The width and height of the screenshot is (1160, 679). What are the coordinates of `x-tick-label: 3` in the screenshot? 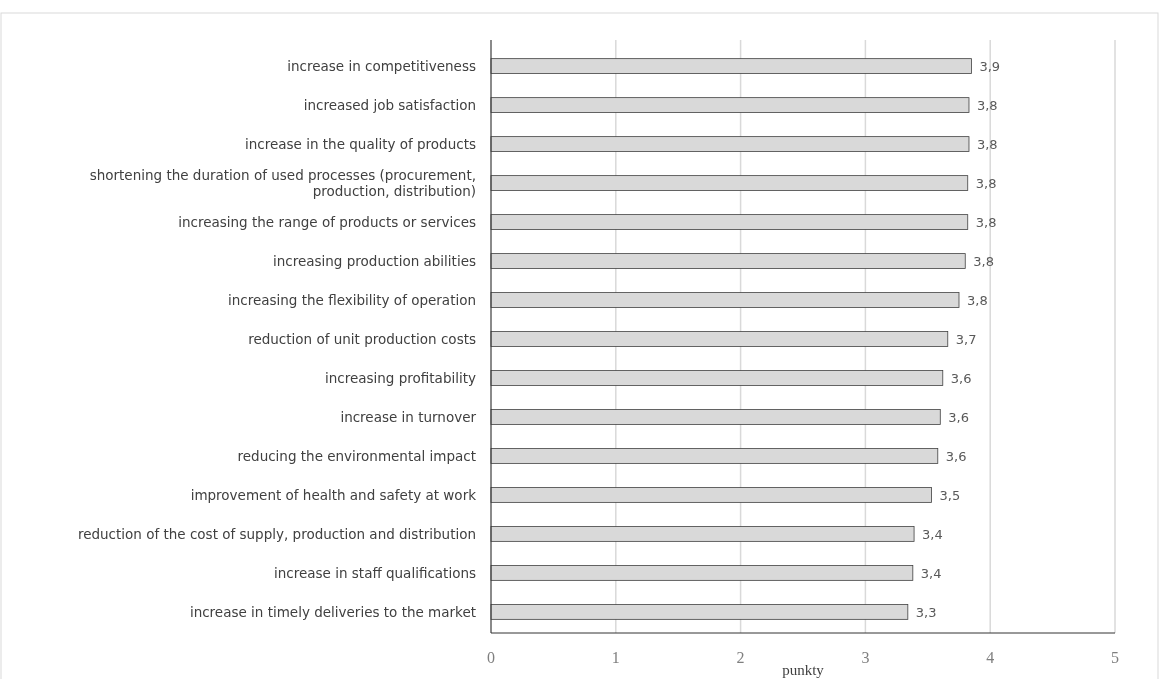 It's located at (865, 657).